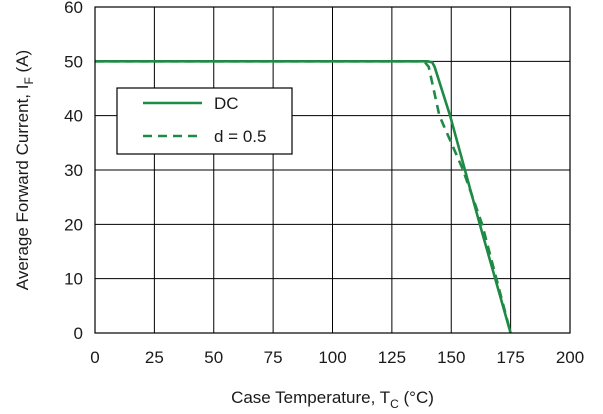  Describe the element at coordinates (240, 136) in the screenshot. I see `legend-label-duty: d = 0.5` at that location.